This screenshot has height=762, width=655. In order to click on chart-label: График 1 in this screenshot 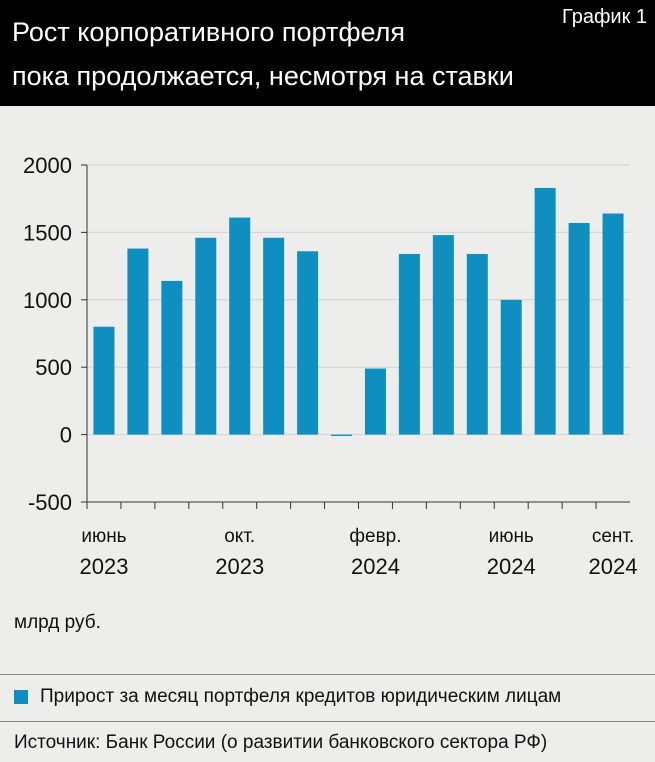, I will do `click(604, 17)`.